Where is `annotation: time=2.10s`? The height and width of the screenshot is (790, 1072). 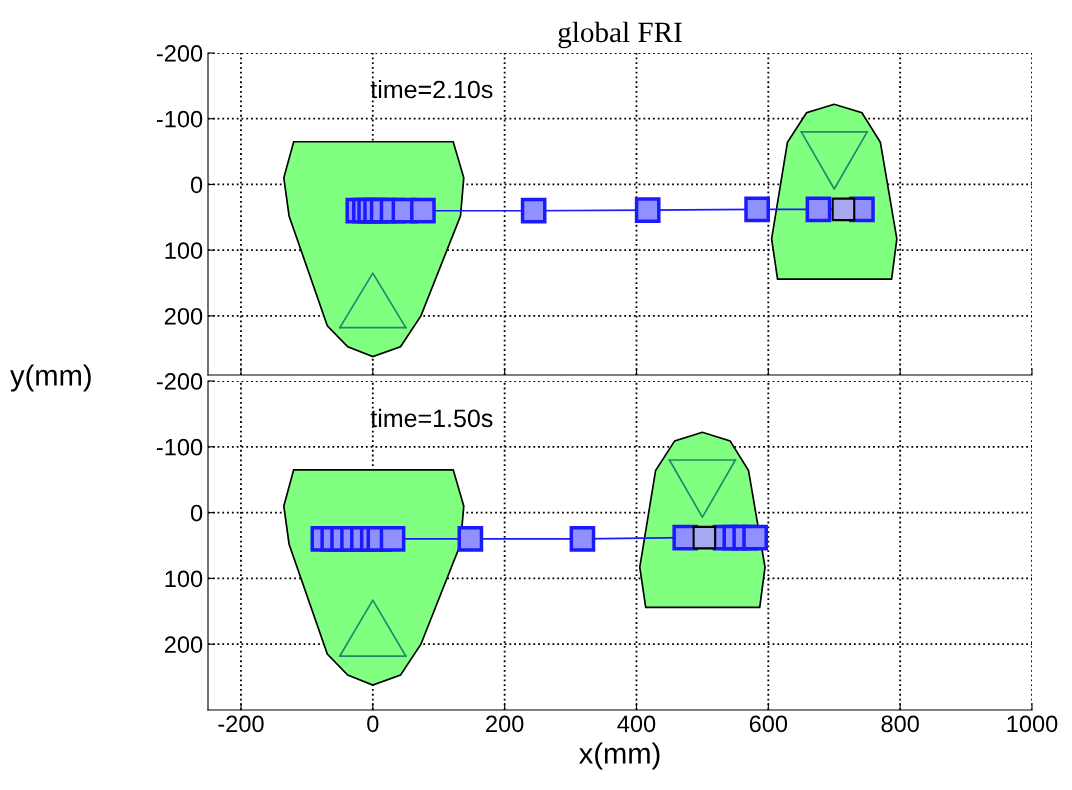 annotation: time=2.10s is located at coordinates (431, 89).